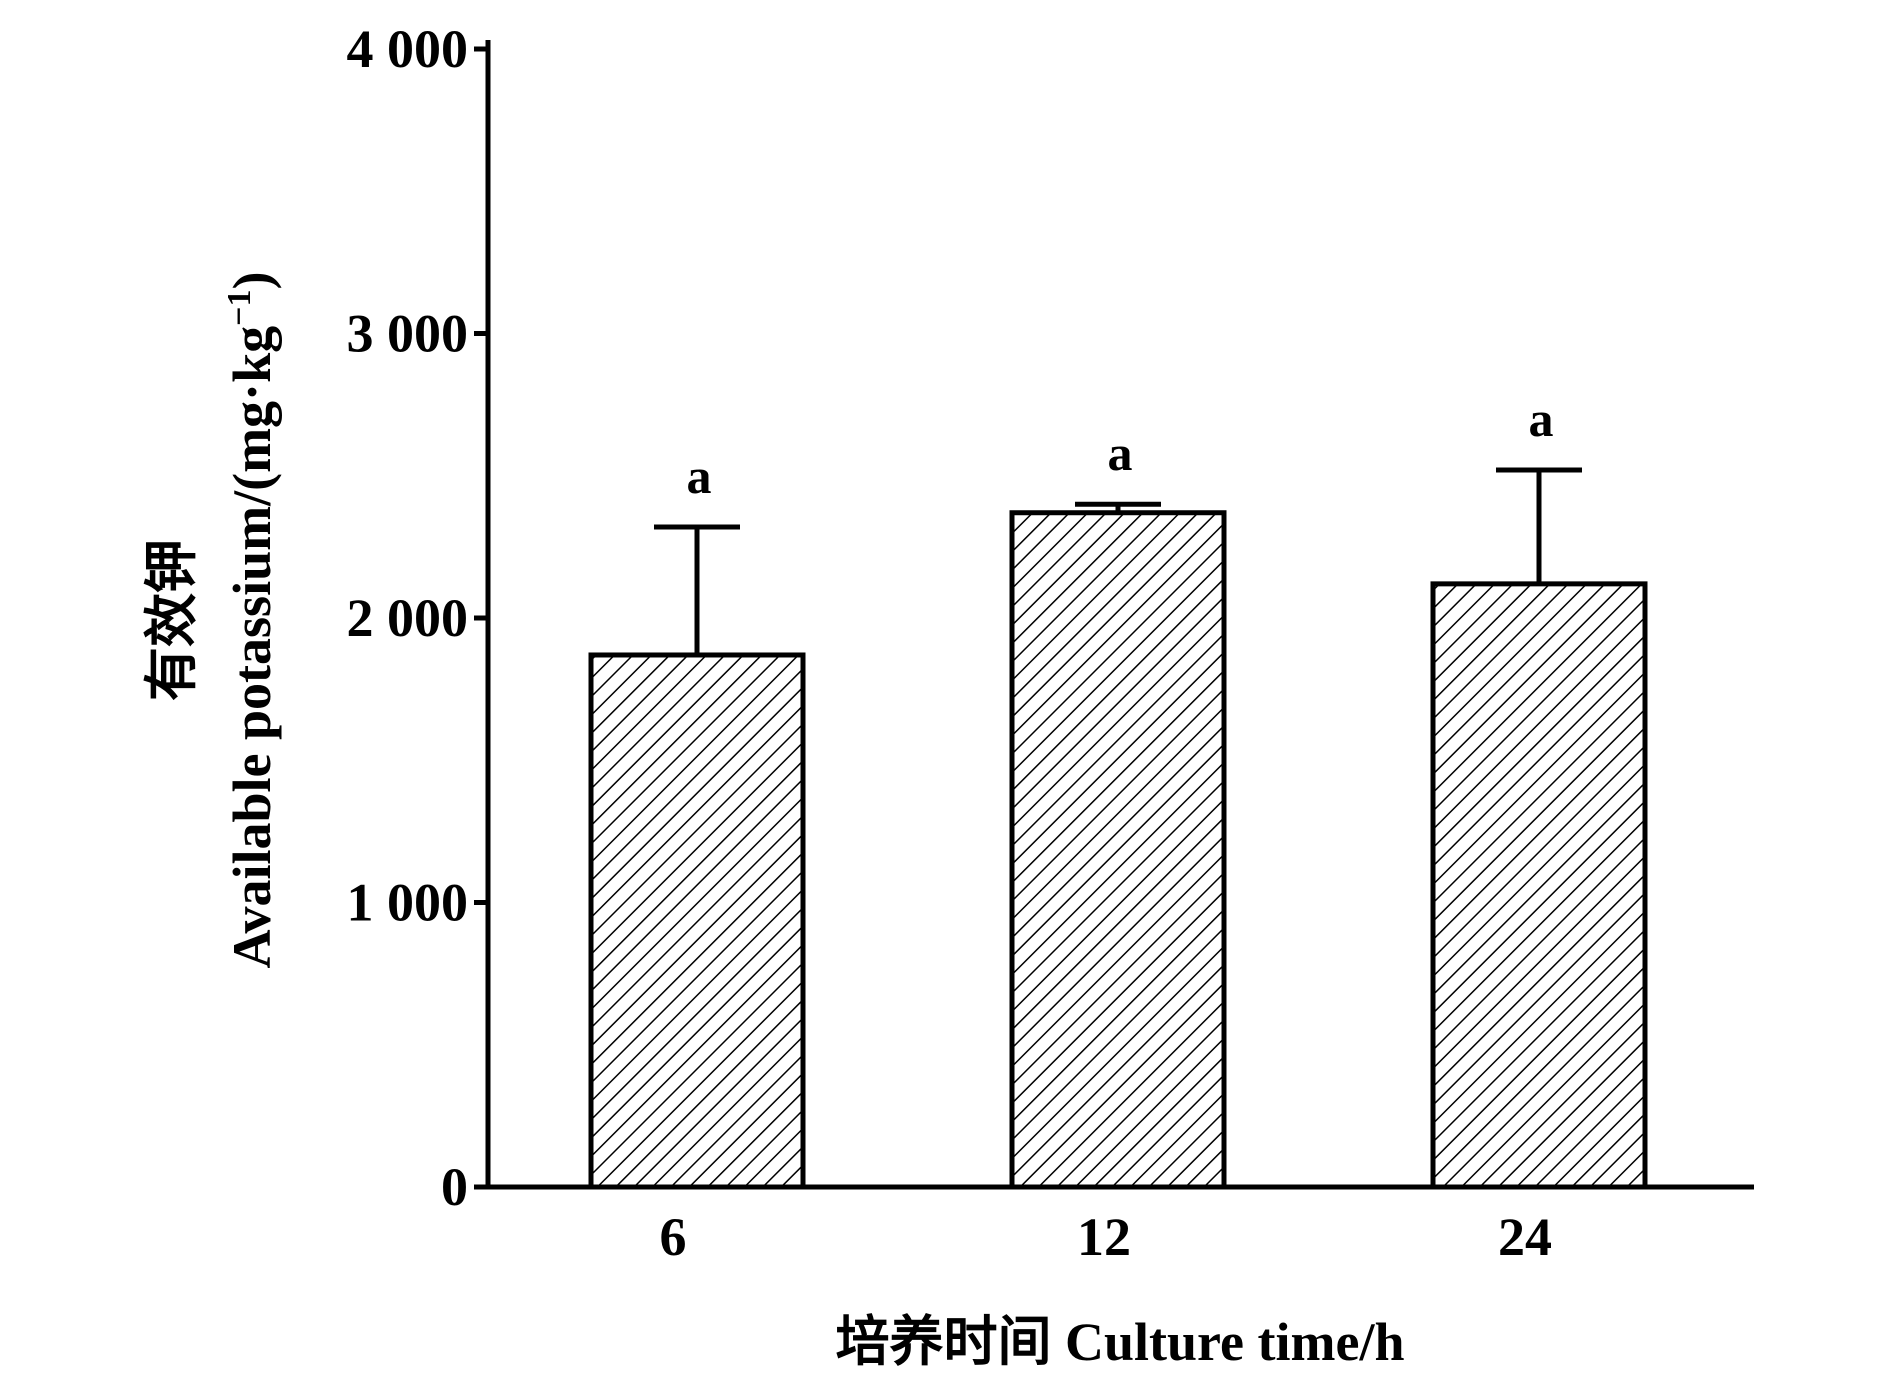 The image size is (1890, 1377). Describe the element at coordinates (1525, 1237) in the screenshot. I see `x-tick-label: 24` at that location.